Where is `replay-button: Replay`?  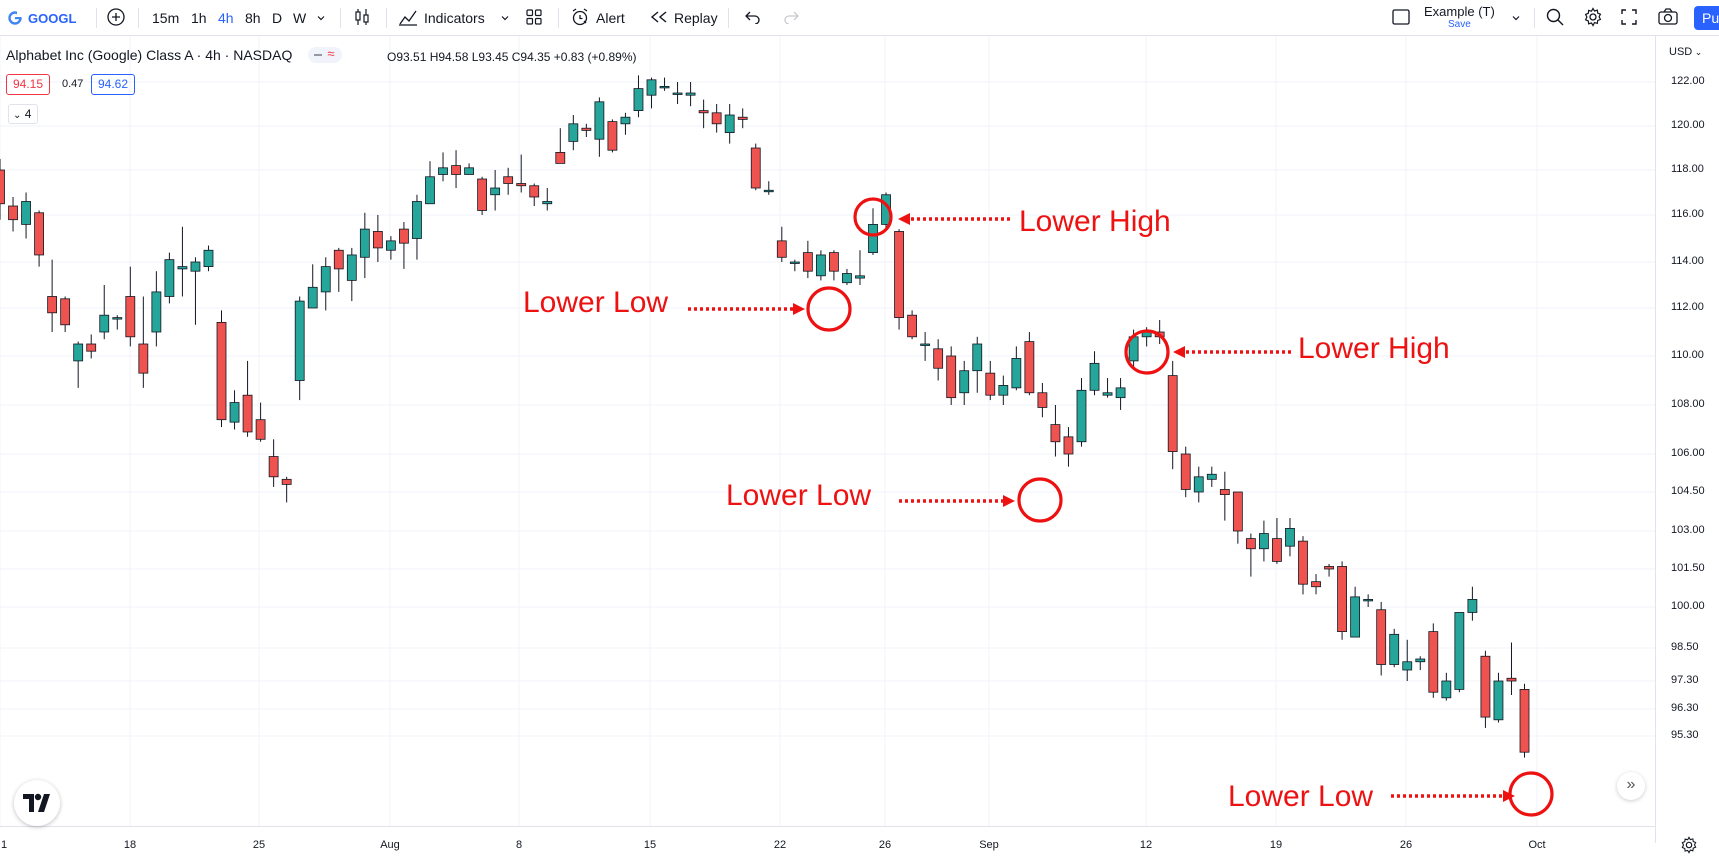 replay-button: Replay is located at coordinates (684, 18).